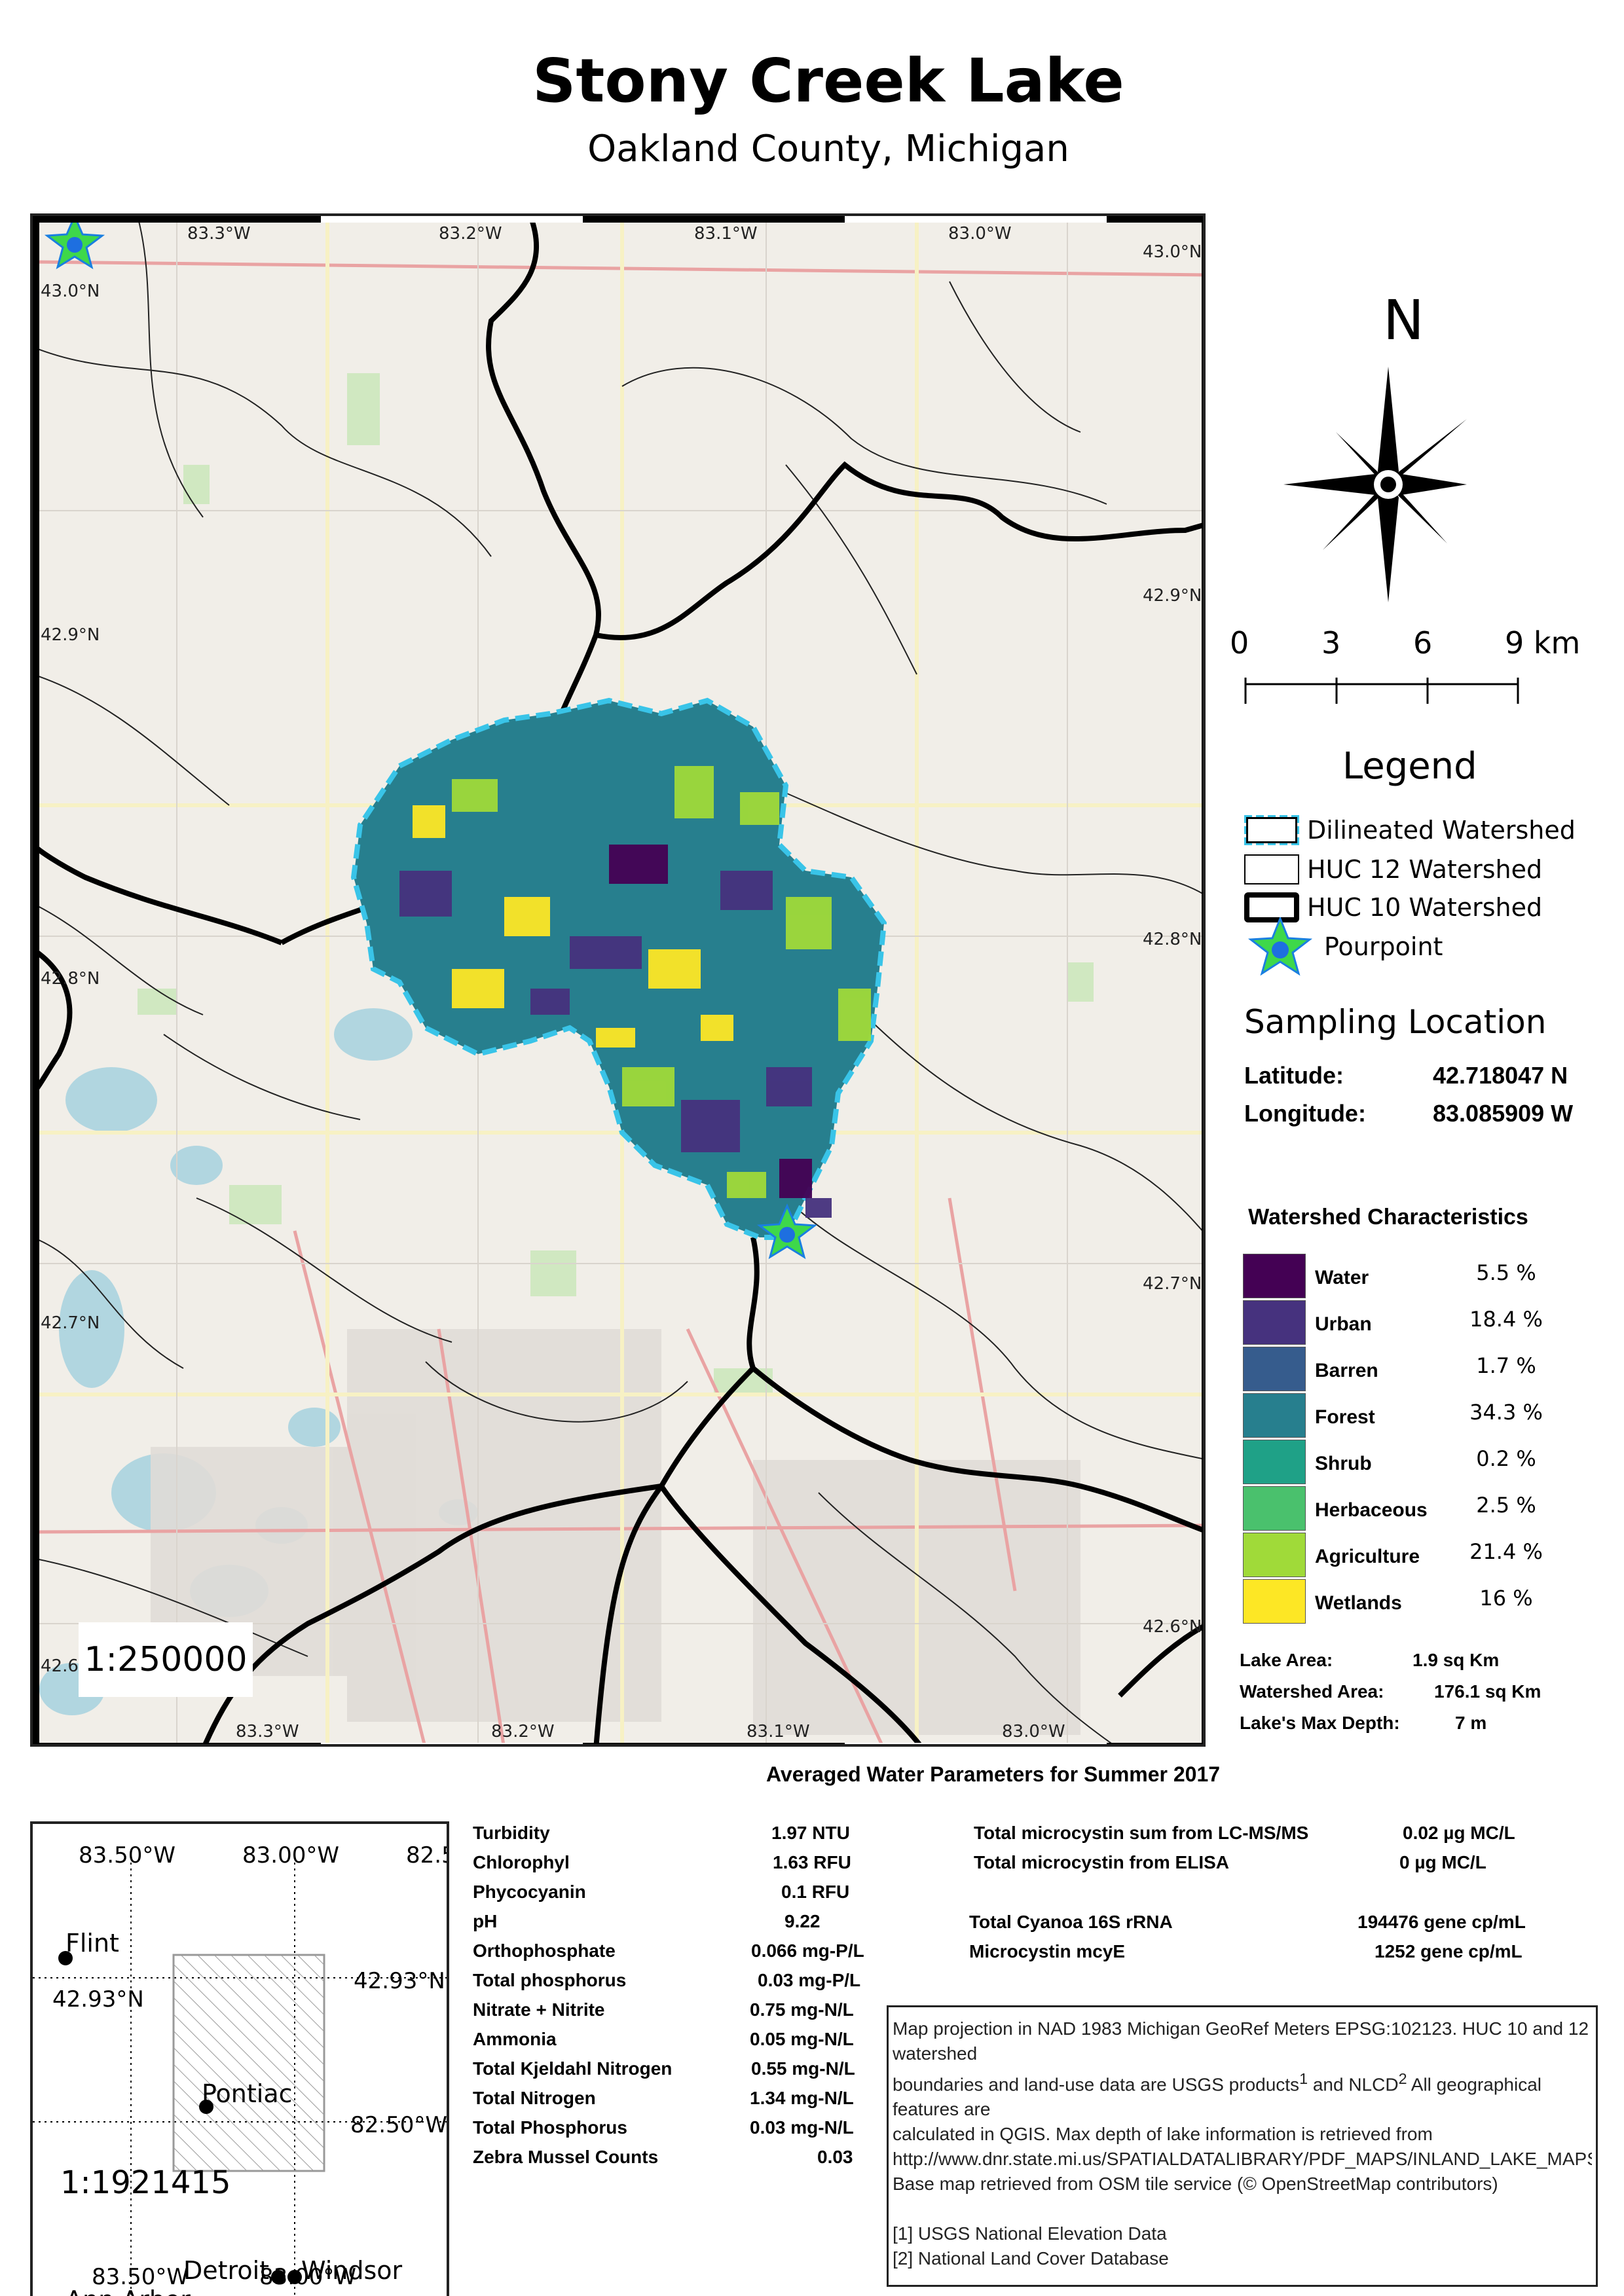  I want to click on landcover-percent: 16 %, so click(1506, 1598).